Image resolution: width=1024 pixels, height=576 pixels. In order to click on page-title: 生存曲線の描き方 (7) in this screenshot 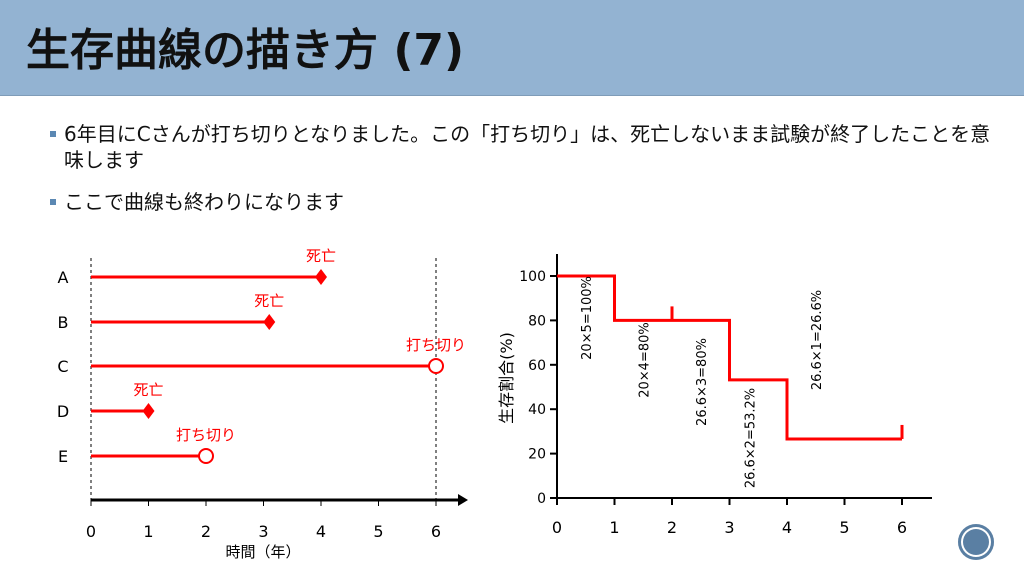, I will do `click(245, 50)`.